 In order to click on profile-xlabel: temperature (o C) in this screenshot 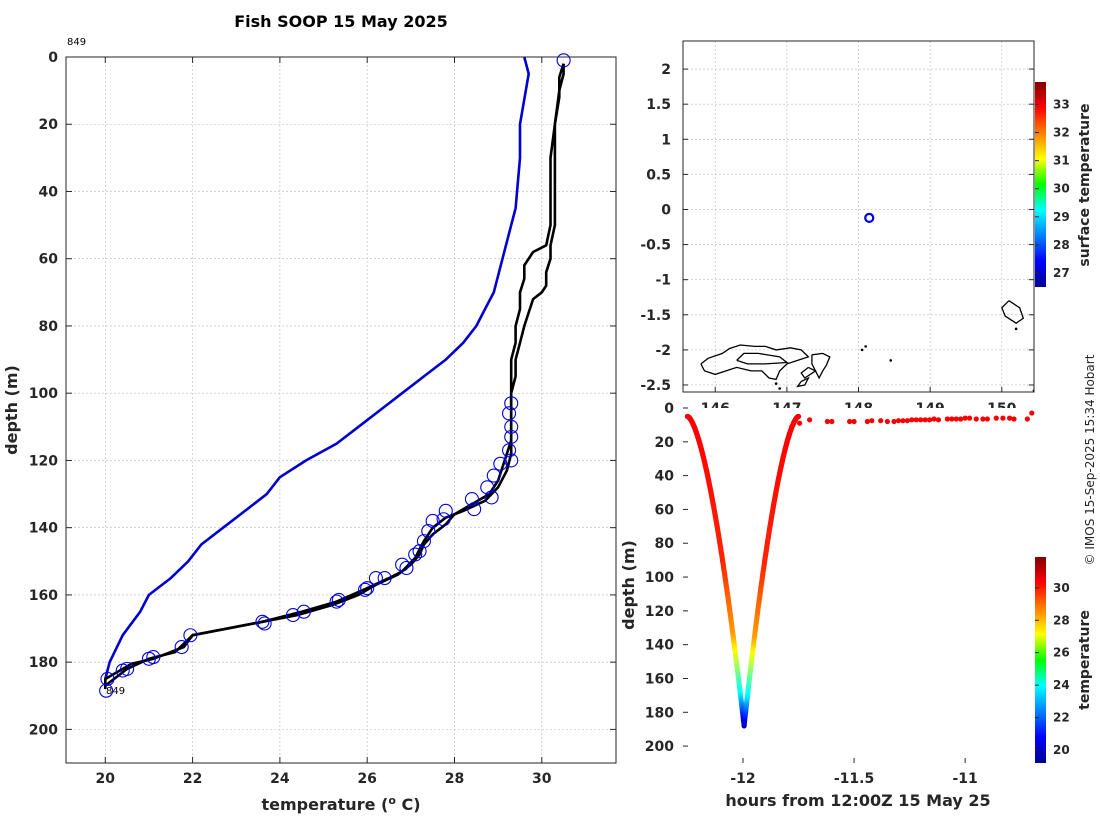, I will do `click(340, 804)`.